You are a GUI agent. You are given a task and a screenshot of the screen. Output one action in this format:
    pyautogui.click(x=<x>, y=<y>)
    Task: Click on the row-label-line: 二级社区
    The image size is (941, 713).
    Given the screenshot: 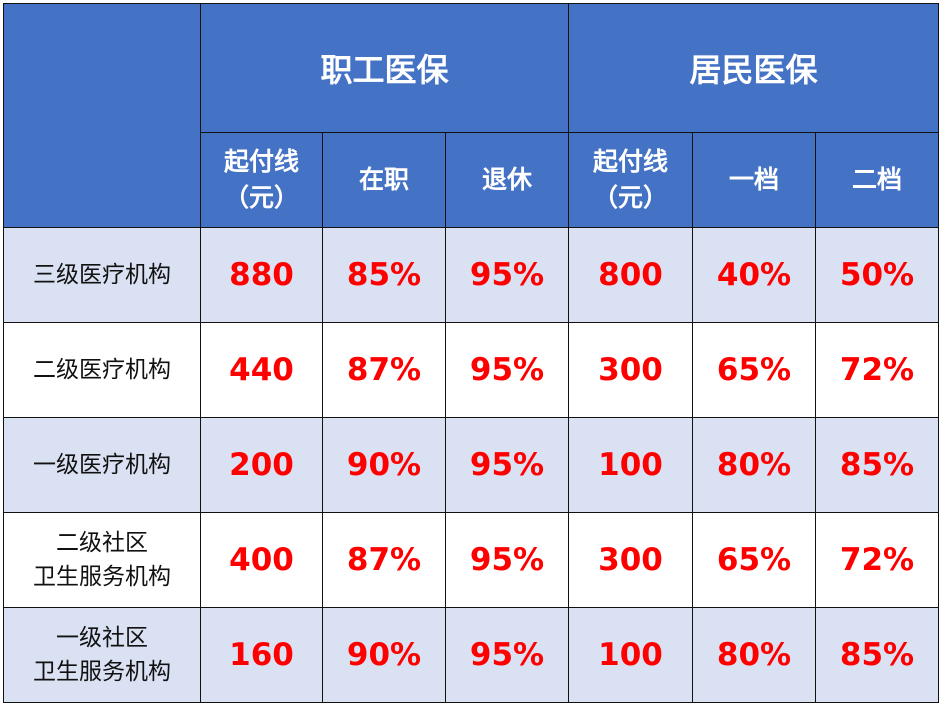 What is the action you would take?
    pyautogui.click(x=102, y=543)
    